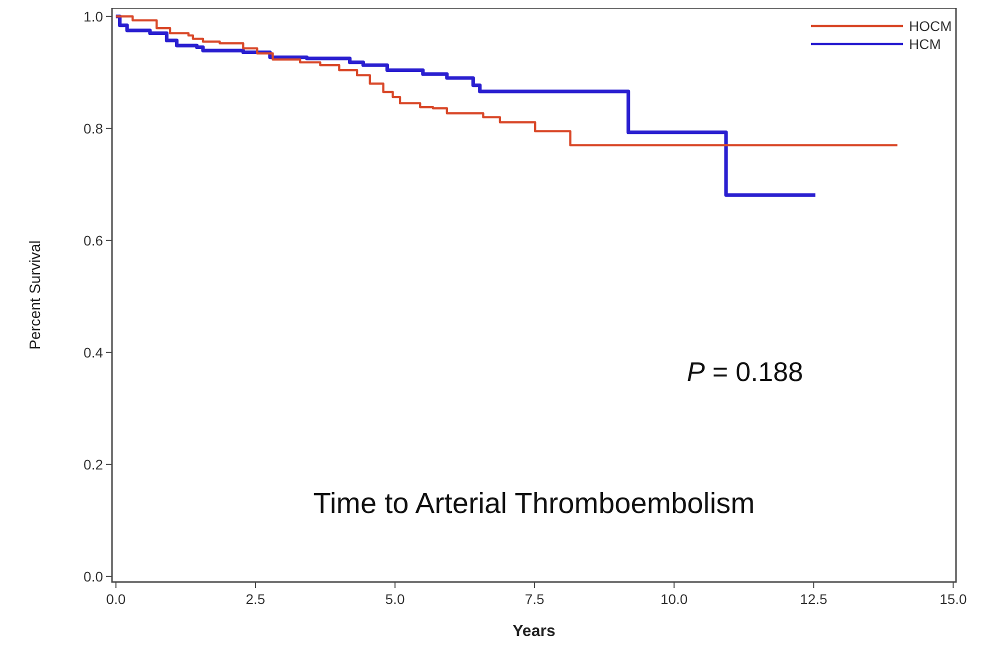  What do you see at coordinates (94, 464) in the screenshot?
I see `y-tick-label: 0.2` at bounding box center [94, 464].